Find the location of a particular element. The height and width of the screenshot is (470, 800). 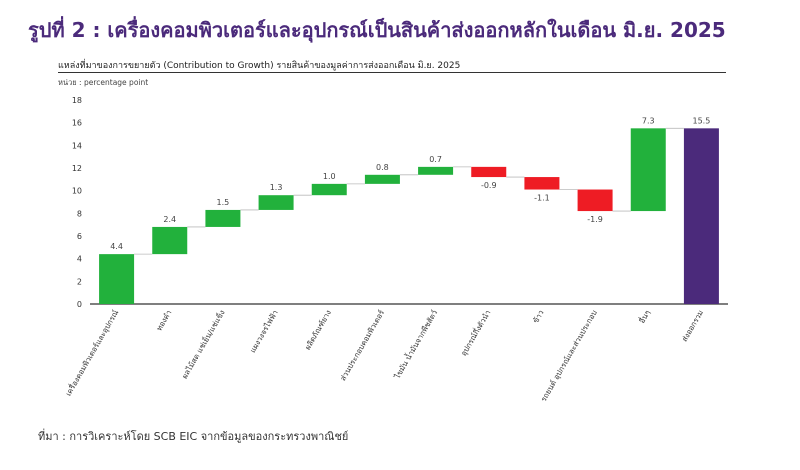

y-tick-label: 10 is located at coordinates (77, 191).